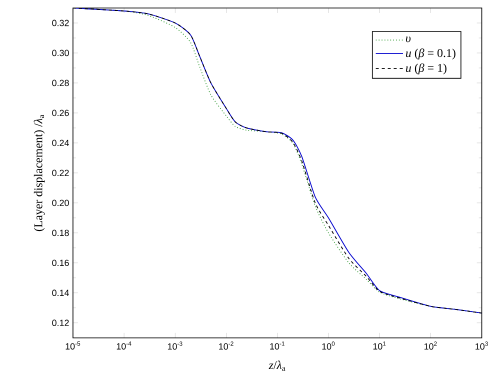 This screenshot has height=390, width=492. Describe the element at coordinates (60, 83) in the screenshot. I see `y-tick-label: 0.28` at that location.